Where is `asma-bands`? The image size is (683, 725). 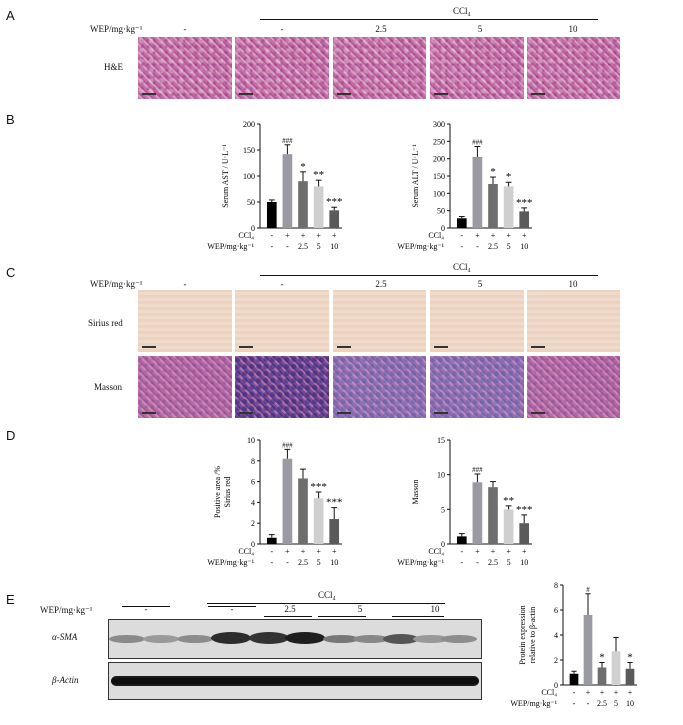 asma-bands is located at coordinates (293, 638).